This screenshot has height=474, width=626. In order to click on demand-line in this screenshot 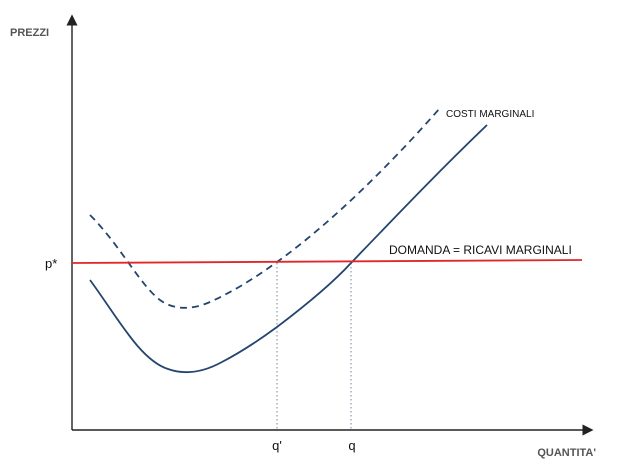, I will do `click(327, 261)`.